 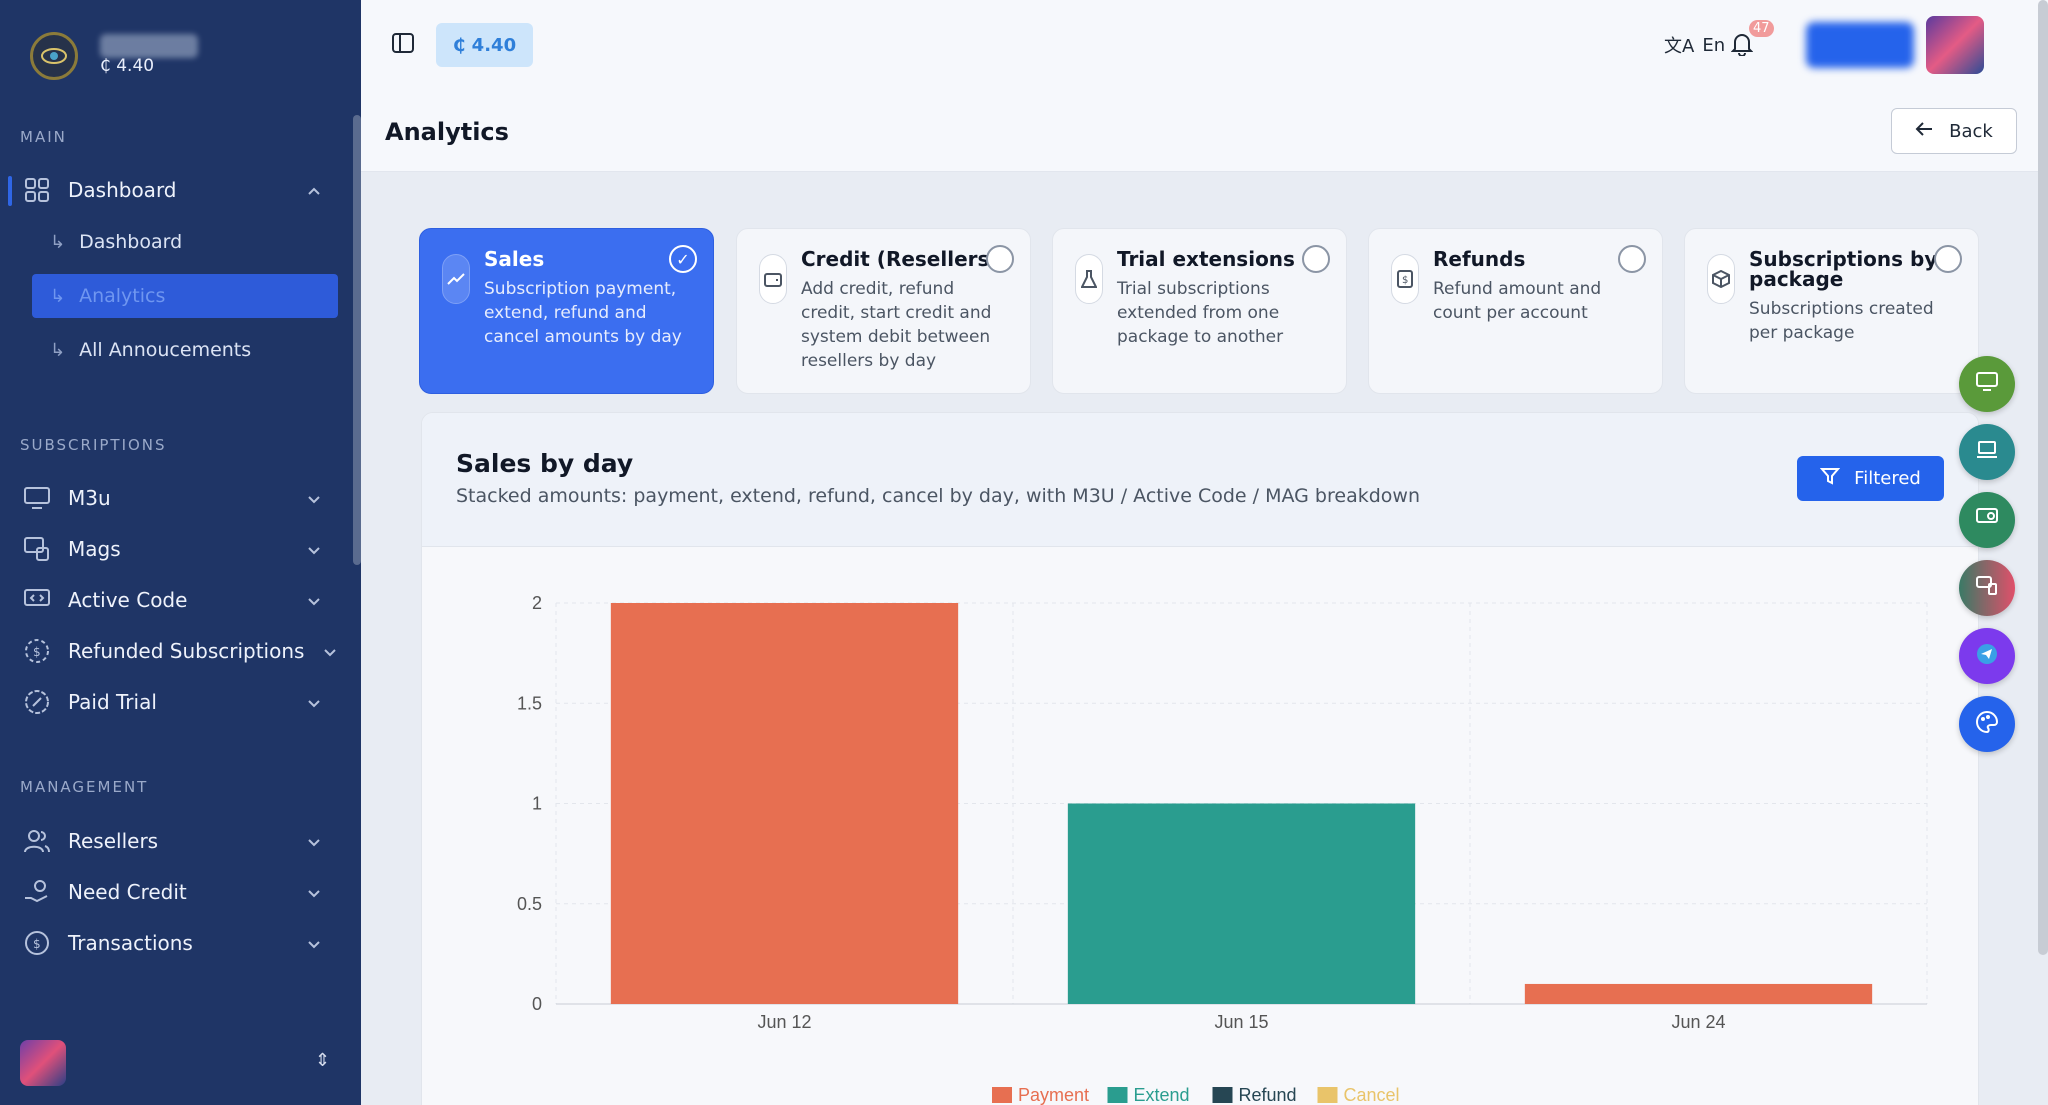 I want to click on refund-icon: $, so click(x=37, y=651).